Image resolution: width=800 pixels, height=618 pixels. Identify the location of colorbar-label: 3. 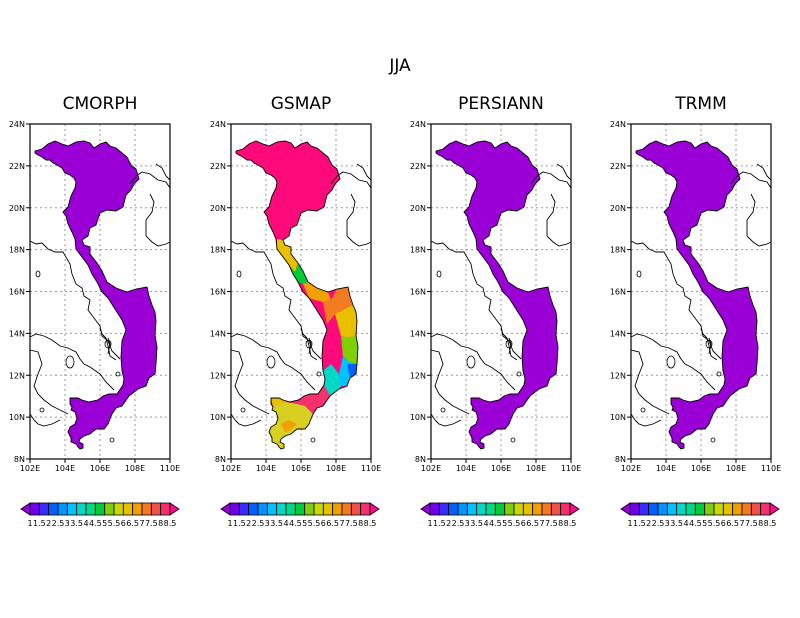
(67, 523).